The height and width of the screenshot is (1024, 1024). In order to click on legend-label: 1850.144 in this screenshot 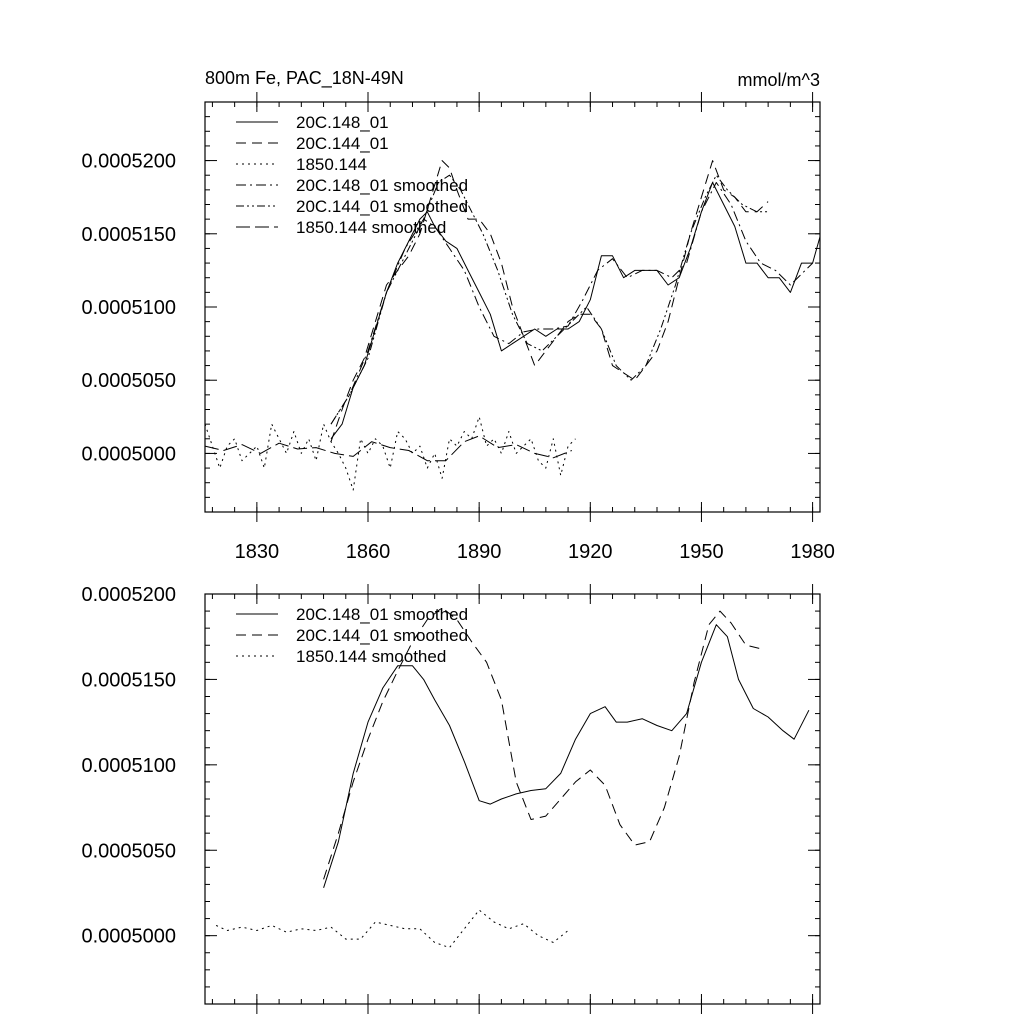, I will do `click(331, 164)`.